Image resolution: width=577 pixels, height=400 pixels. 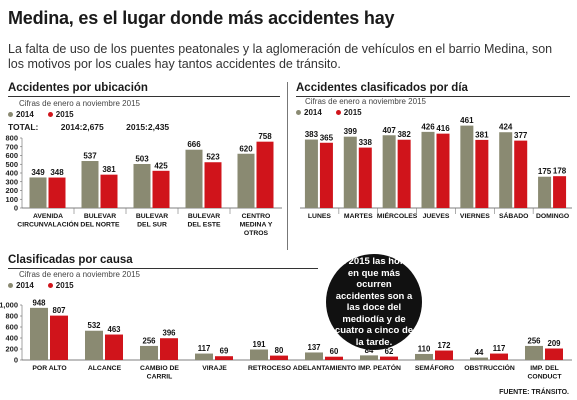 What do you see at coordinates (152, 225) in the screenshot?
I see `category-label: DEL SUR` at bounding box center [152, 225].